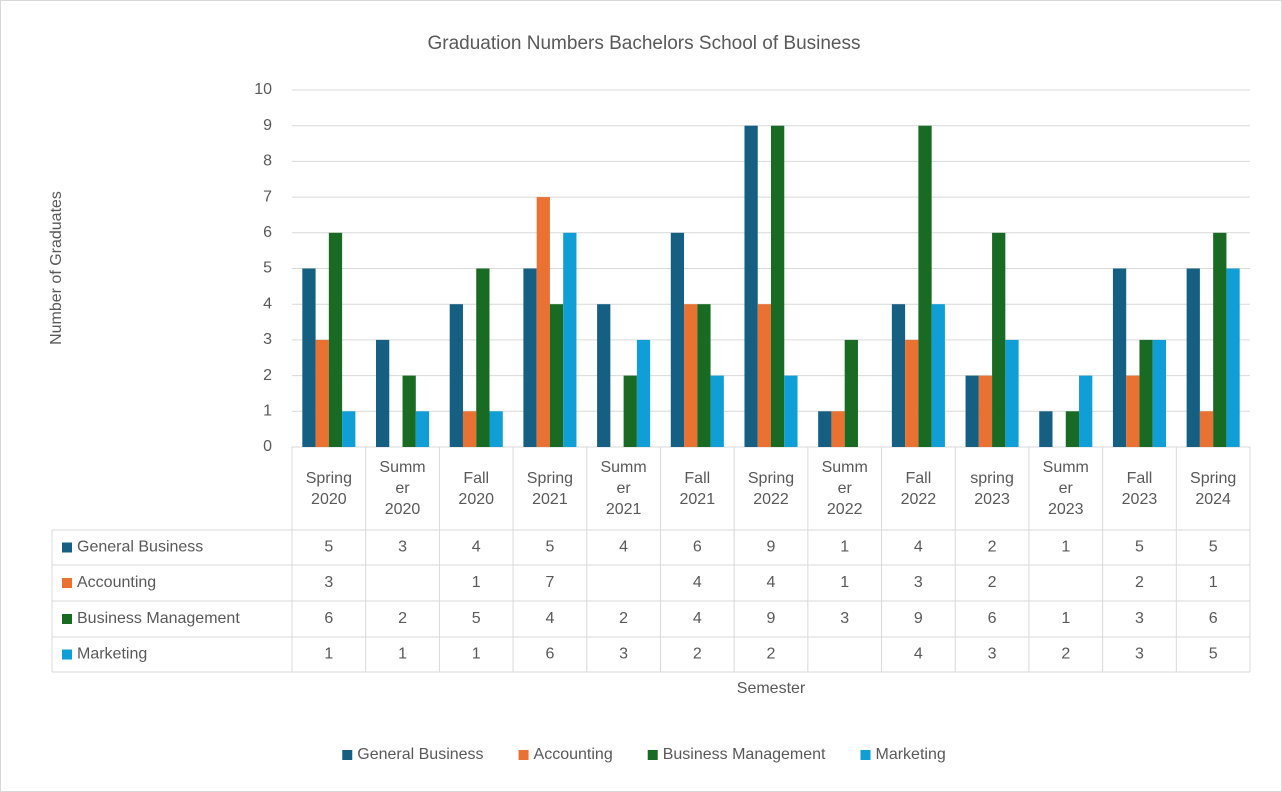  What do you see at coordinates (56, 268) in the screenshot?
I see `y-axis-title: Number of Graduates` at bounding box center [56, 268].